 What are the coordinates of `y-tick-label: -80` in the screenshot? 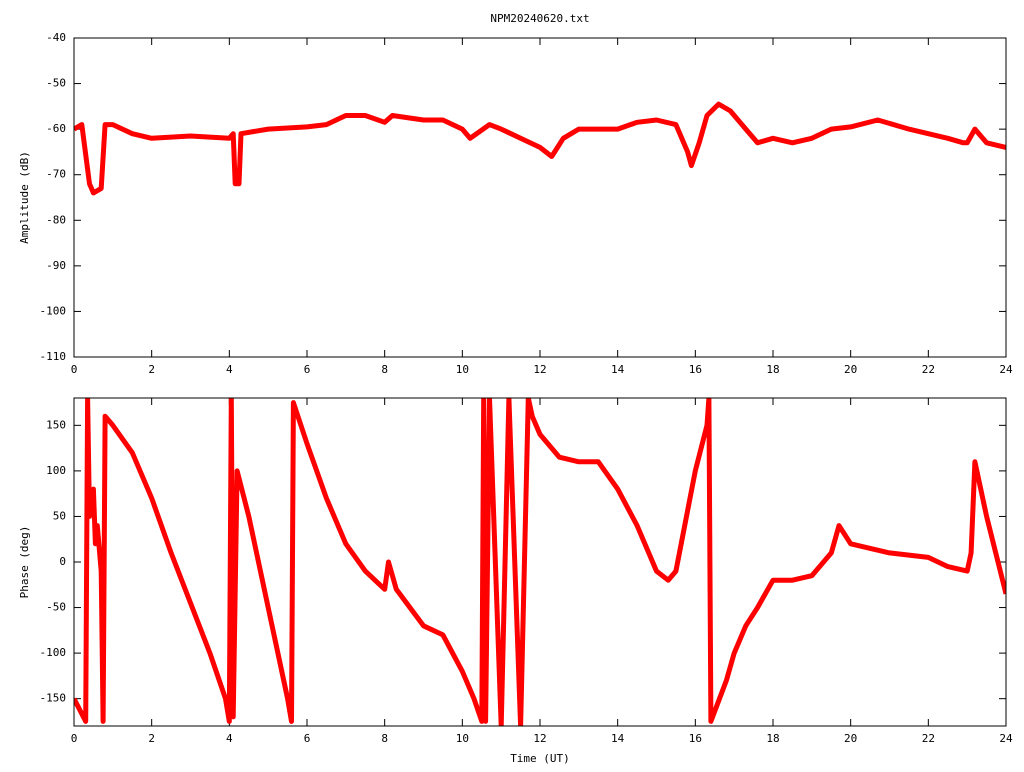 It's located at (56, 219).